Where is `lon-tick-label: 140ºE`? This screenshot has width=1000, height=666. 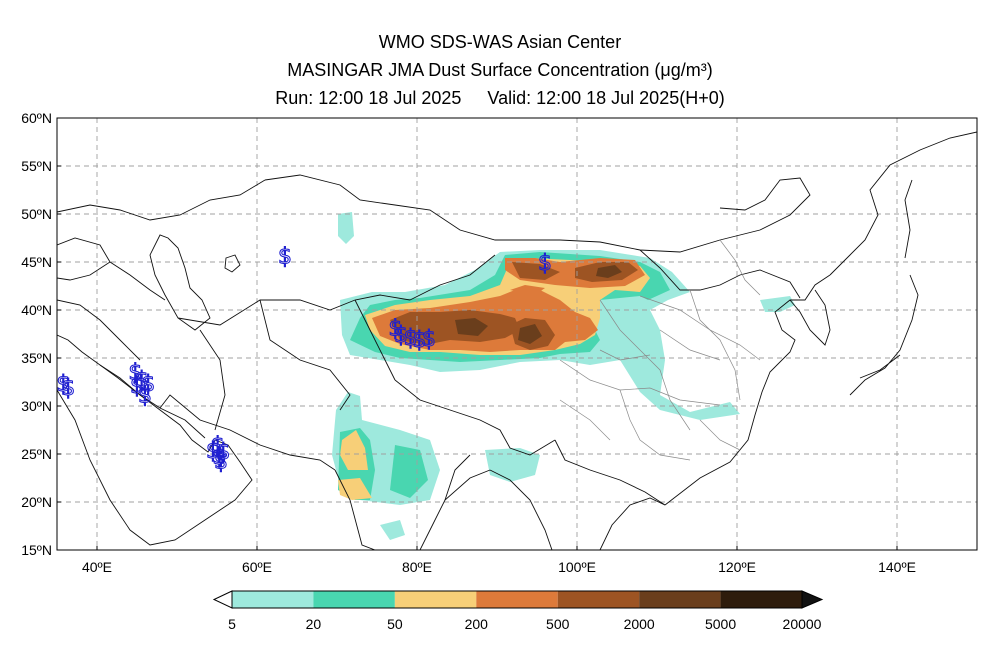 lon-tick-label: 140ºE is located at coordinates (897, 567).